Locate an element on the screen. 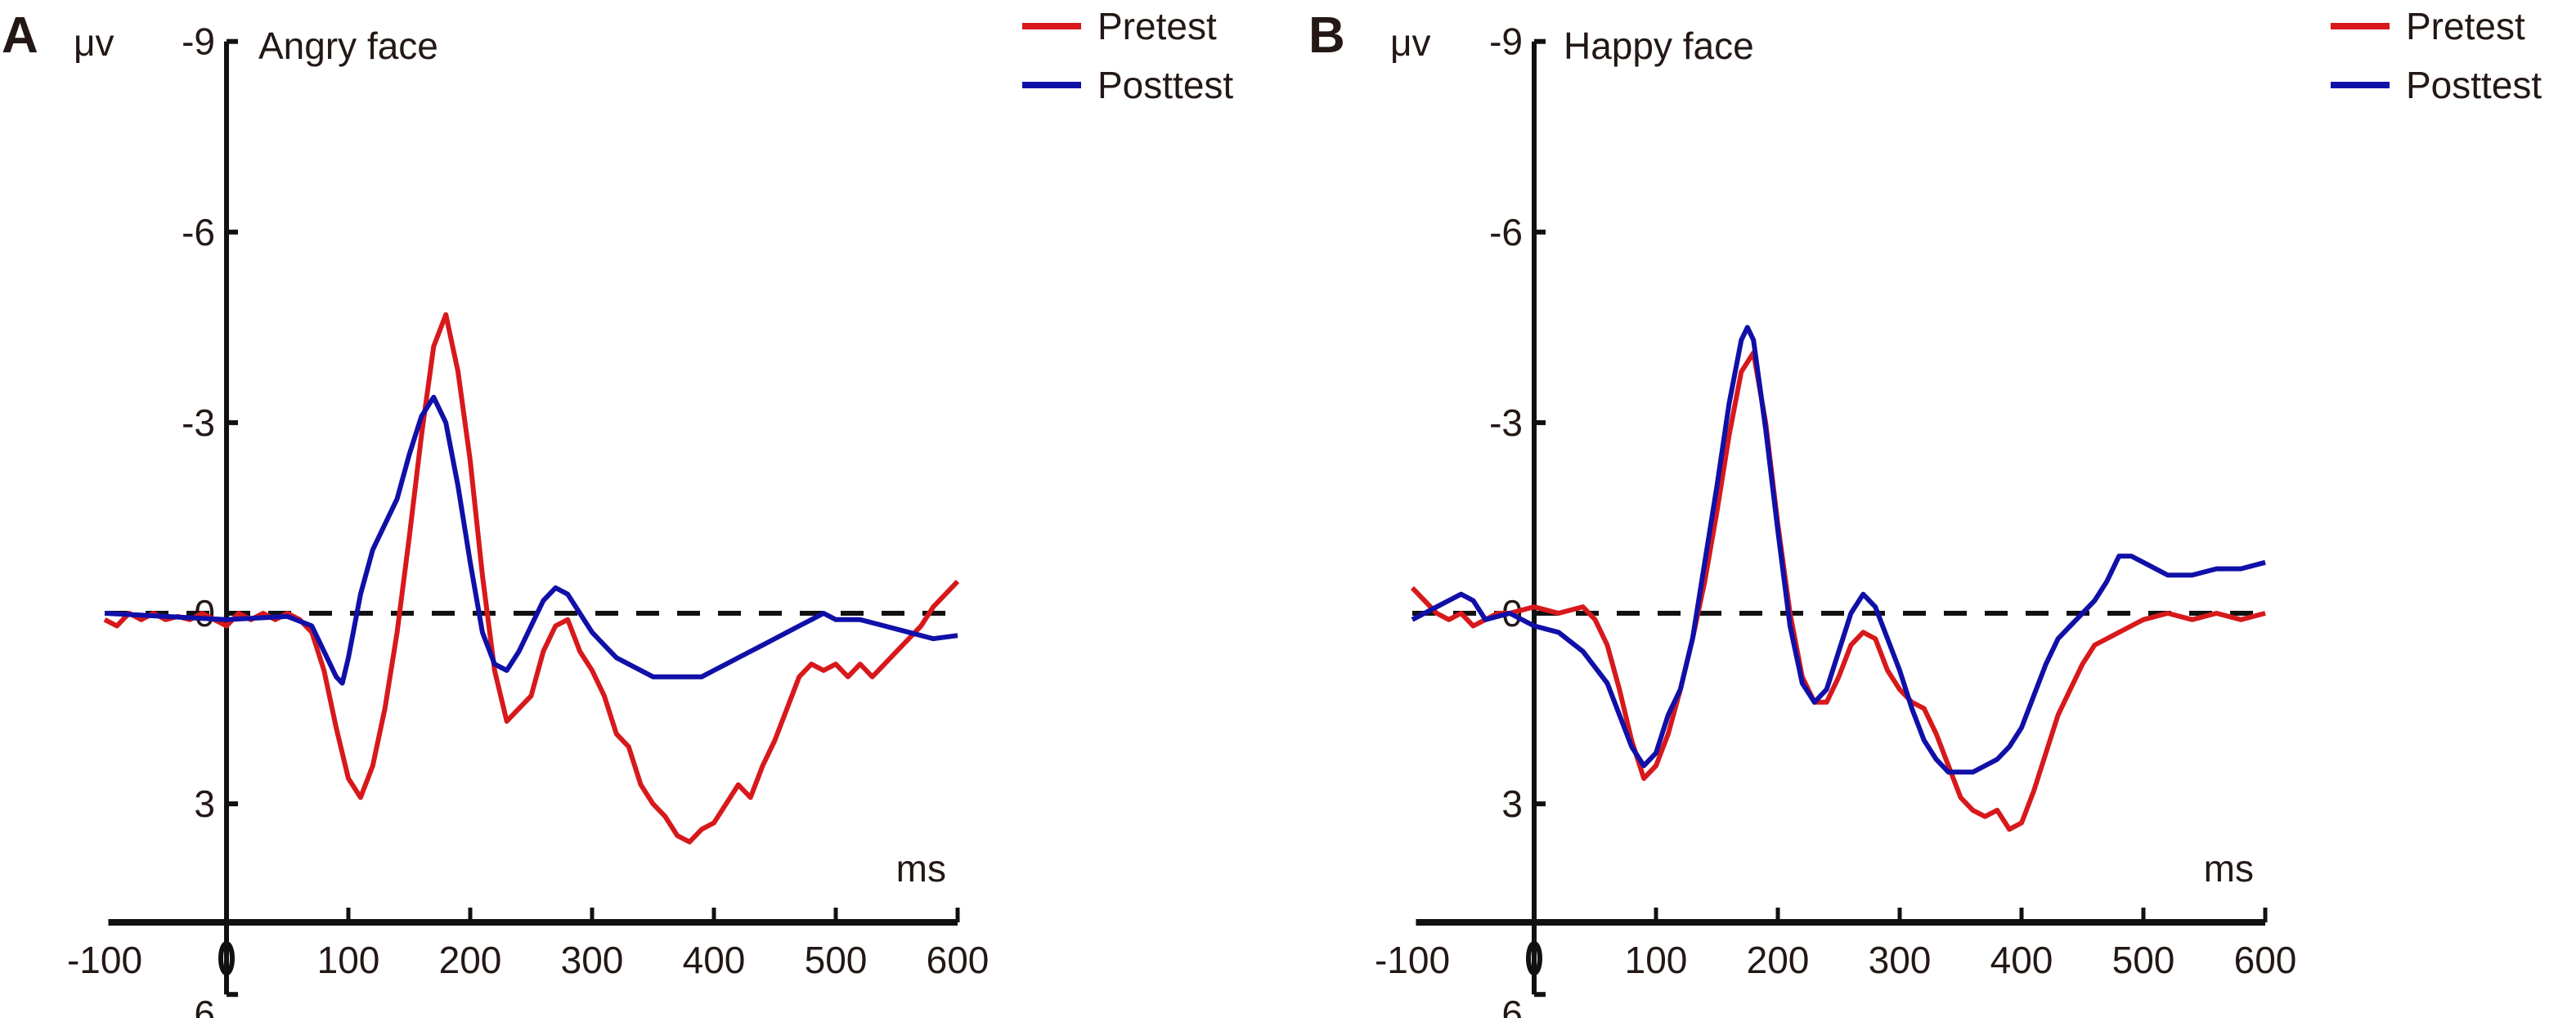 This screenshot has height=1018, width=2576. chart-title: Angry face is located at coordinates (348, 46).